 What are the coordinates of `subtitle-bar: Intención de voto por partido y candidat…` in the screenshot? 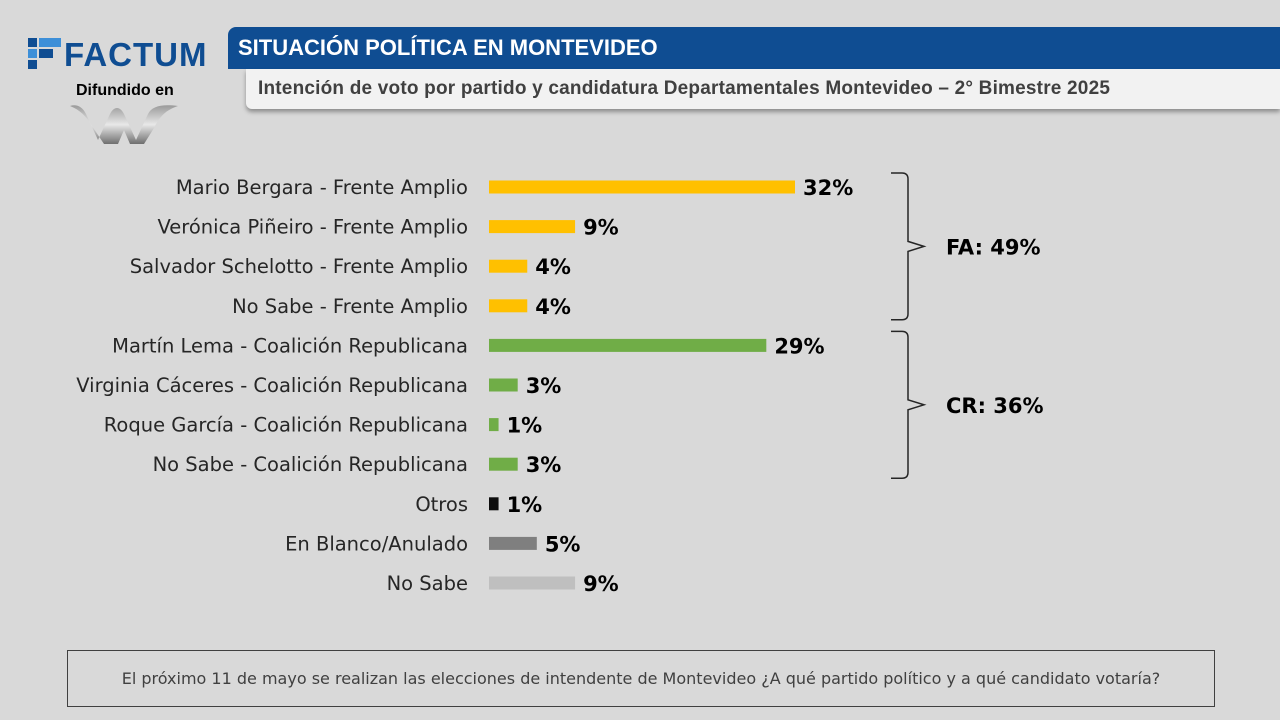 It's located at (763, 89).